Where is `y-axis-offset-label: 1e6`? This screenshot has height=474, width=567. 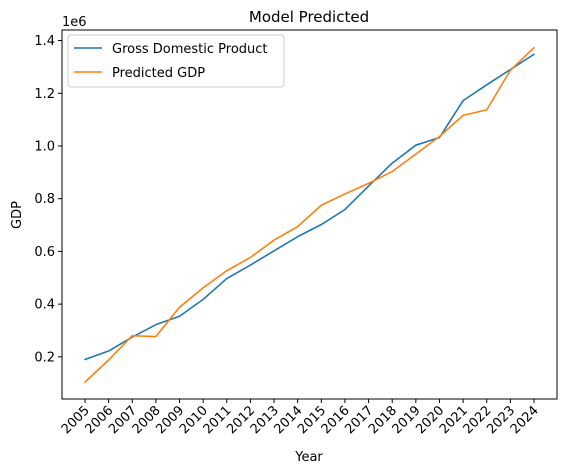 y-axis-offset-label: 1e6 is located at coordinates (74, 22).